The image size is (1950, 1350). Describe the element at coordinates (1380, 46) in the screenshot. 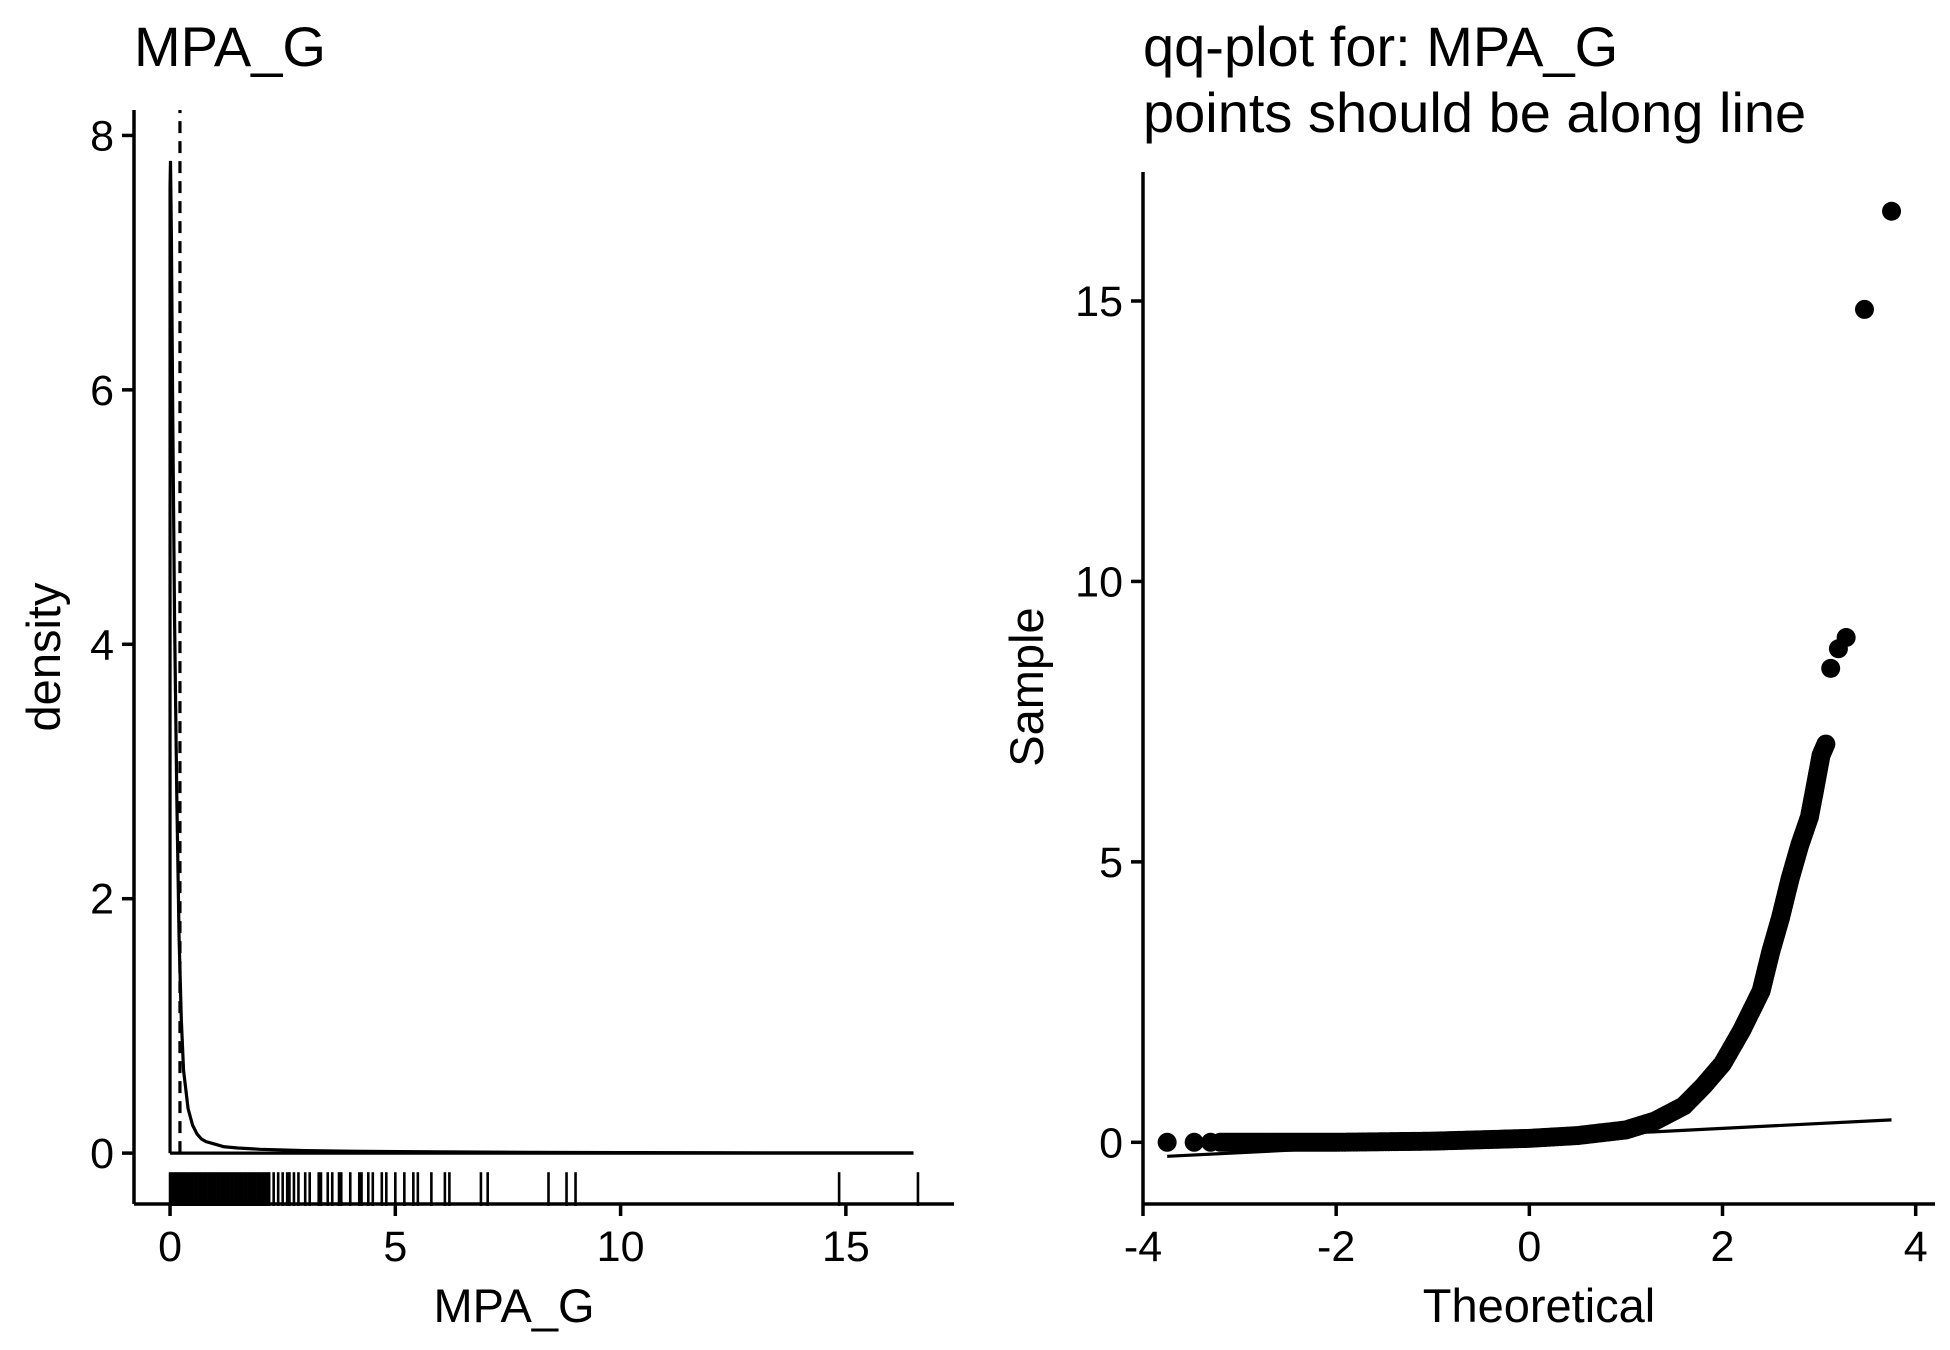

I see `qq-plot-title: qq-plot for: MPA_G` at that location.